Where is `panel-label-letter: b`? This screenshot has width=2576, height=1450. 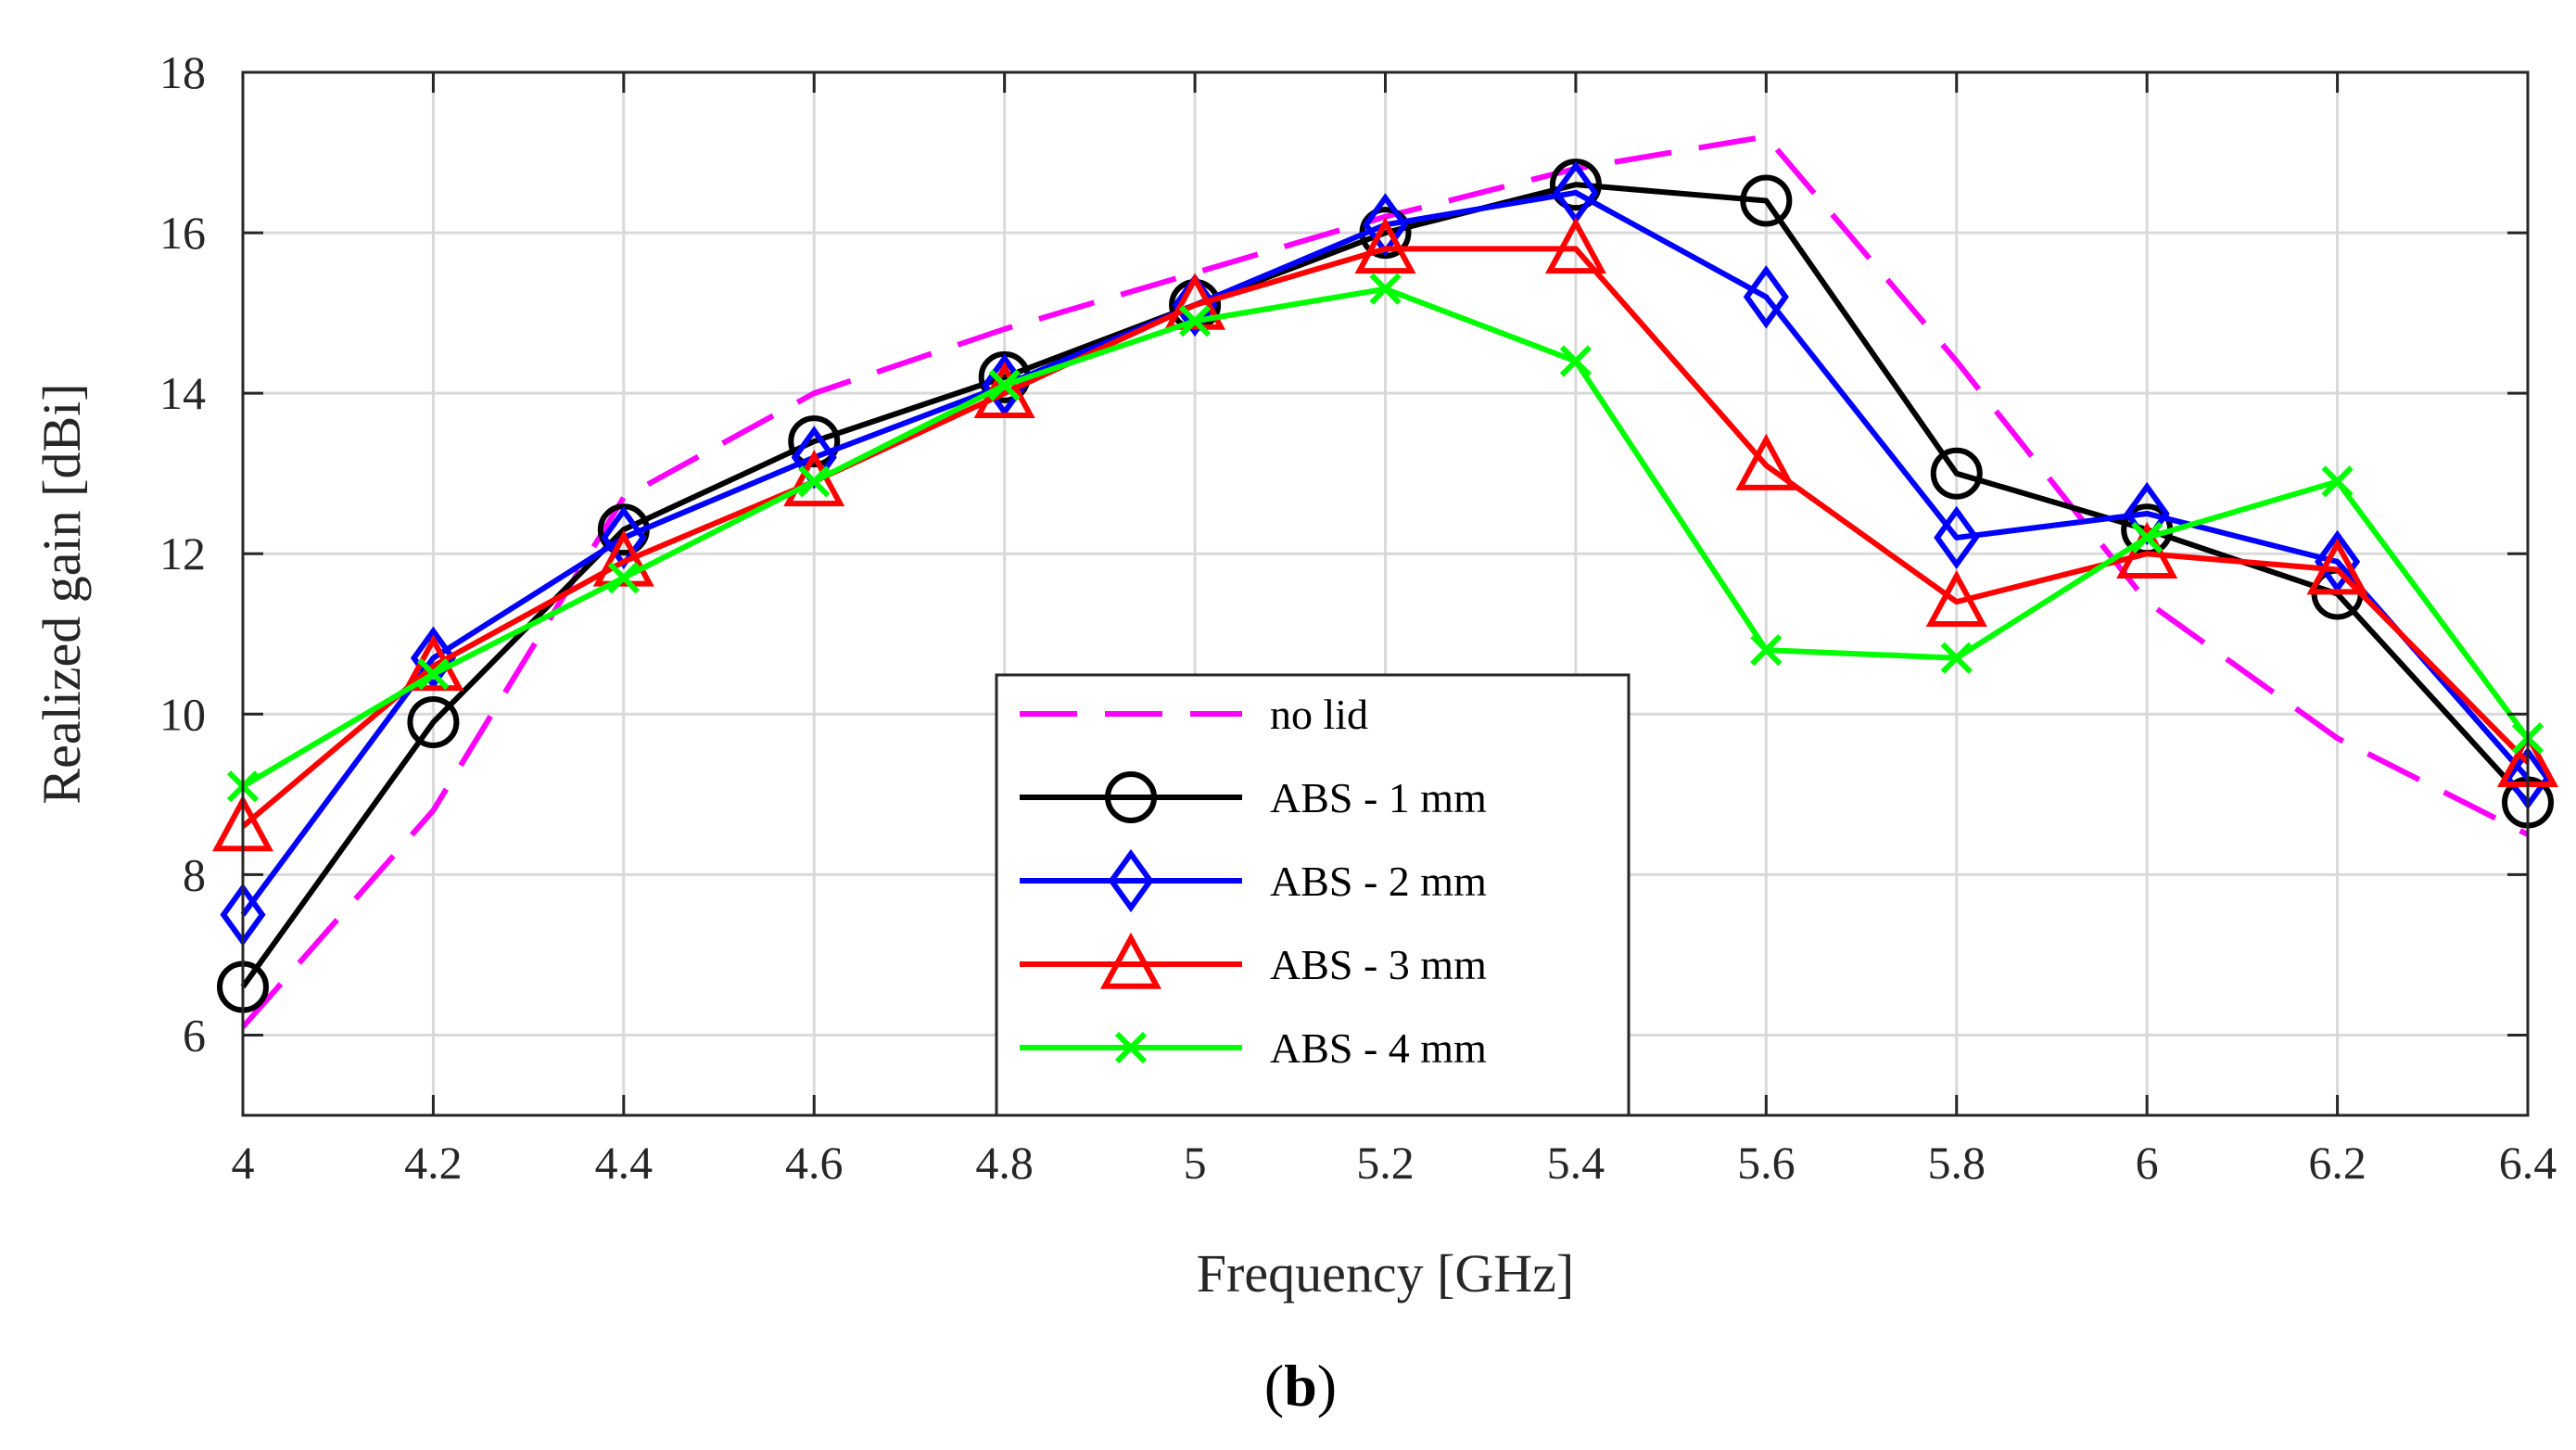 panel-label-letter: b is located at coordinates (1300, 1386).